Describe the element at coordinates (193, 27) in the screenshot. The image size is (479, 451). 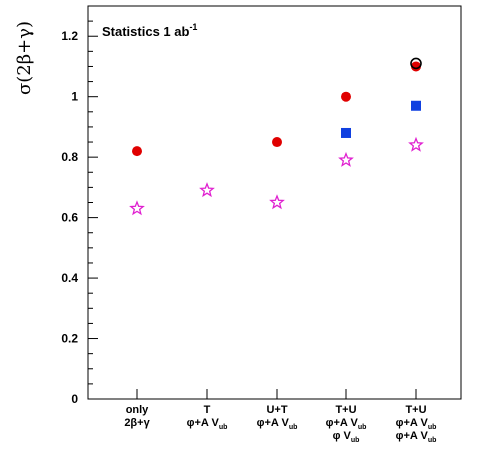
I see `statistics-exponent: -1` at that location.